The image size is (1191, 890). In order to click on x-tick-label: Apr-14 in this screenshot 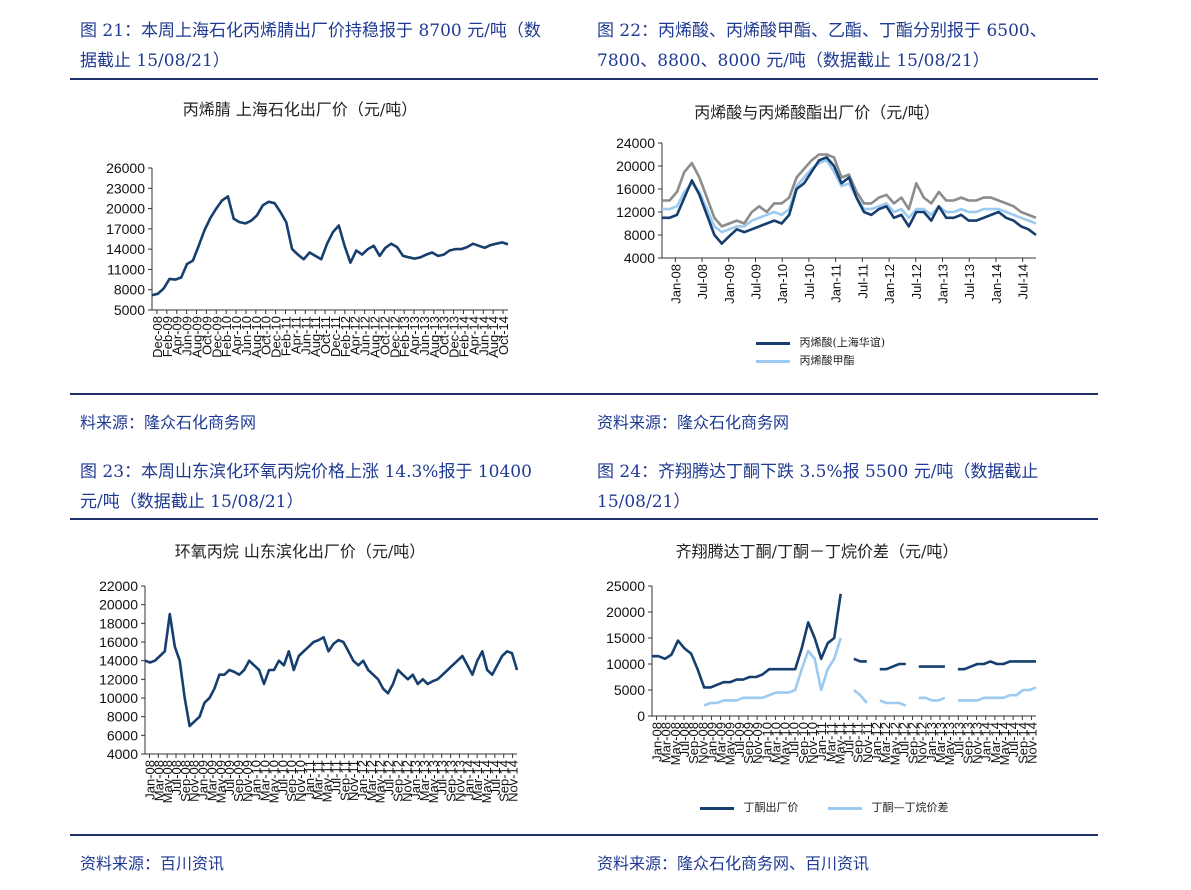, I will do `click(473, 335)`.